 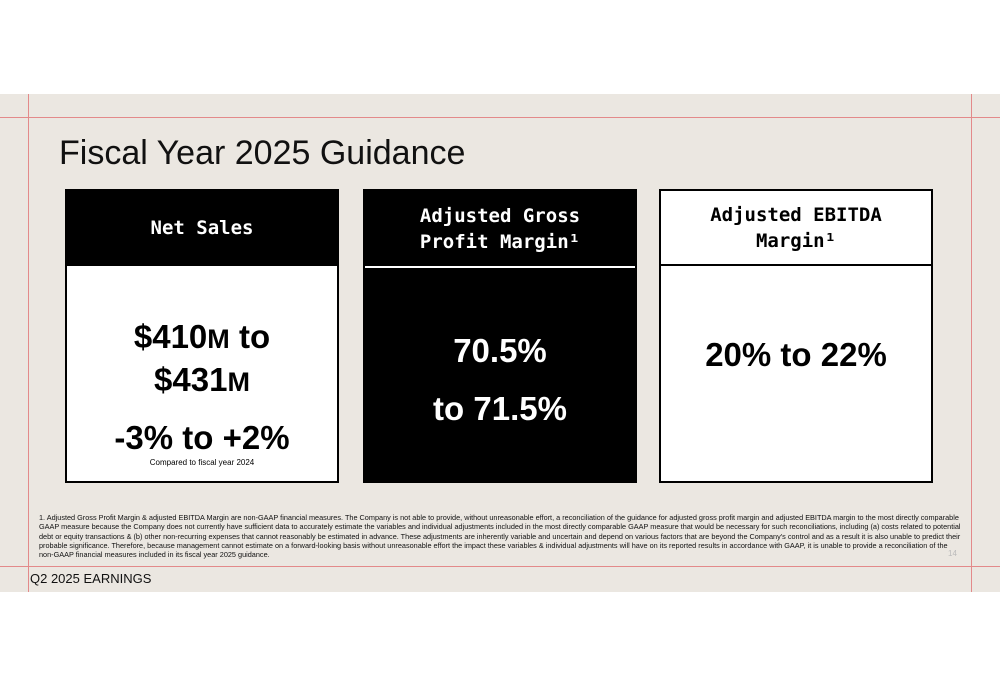 I want to click on slide-title: Fiscal Year 2025 Guidance, so click(x=262, y=153).